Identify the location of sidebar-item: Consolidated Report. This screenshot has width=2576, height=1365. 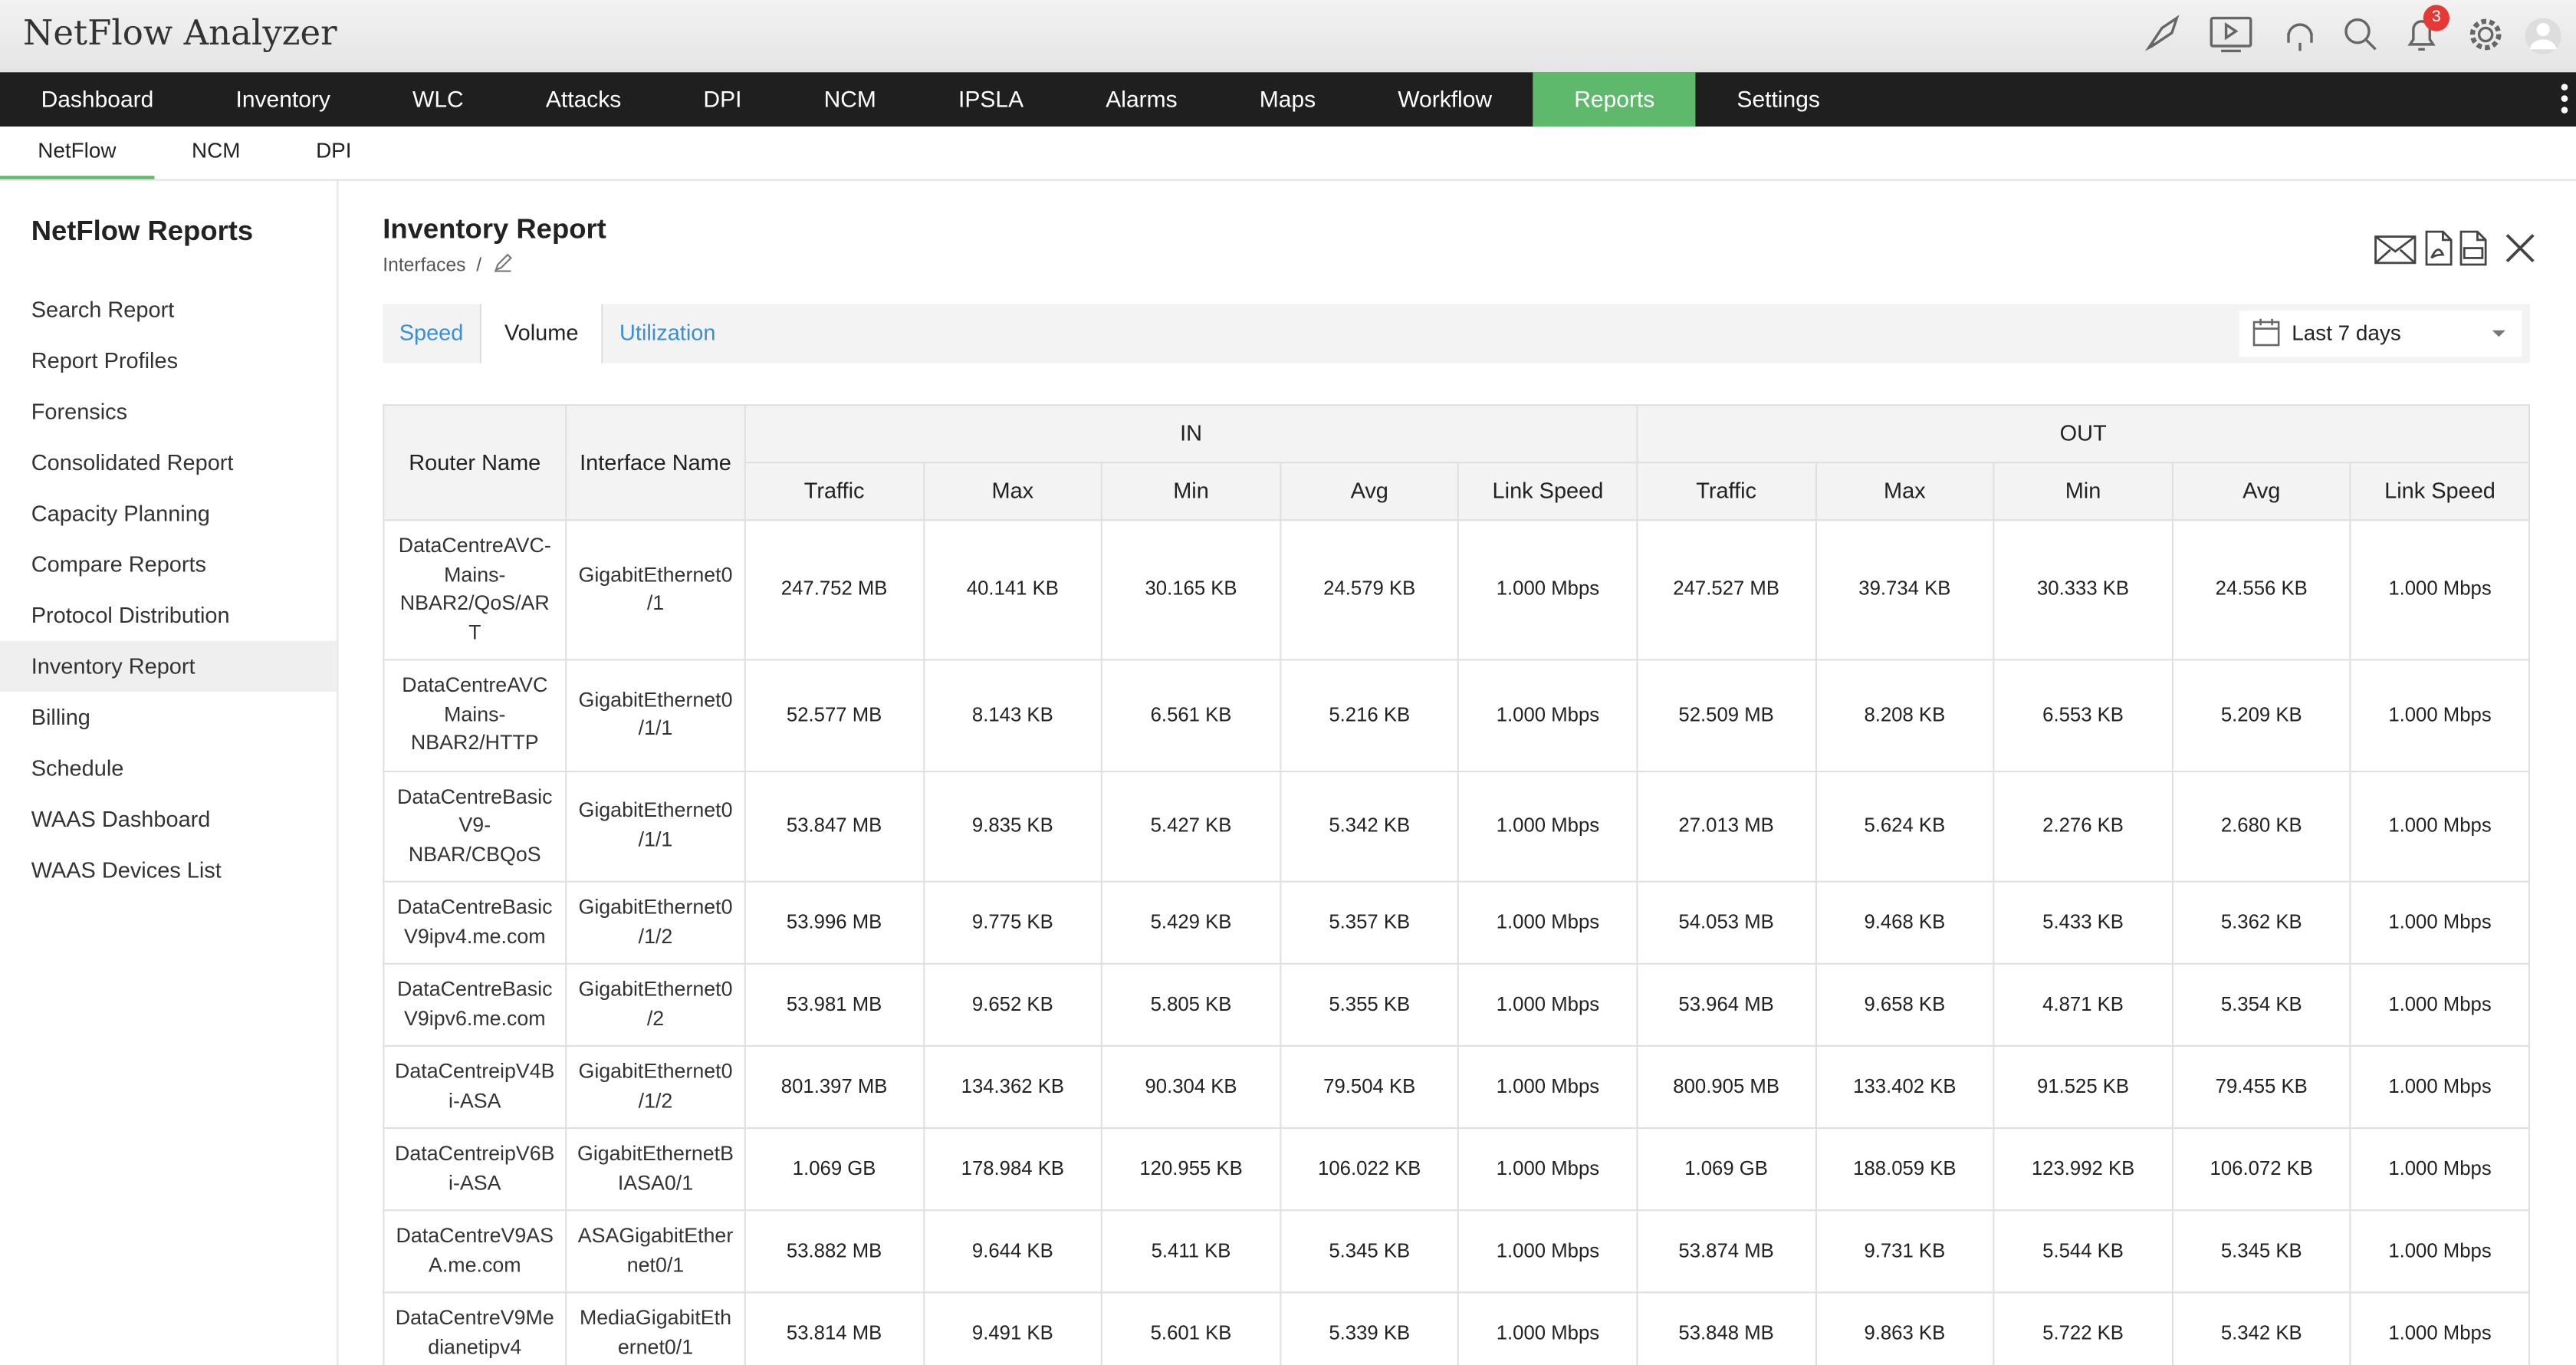
(133, 463).